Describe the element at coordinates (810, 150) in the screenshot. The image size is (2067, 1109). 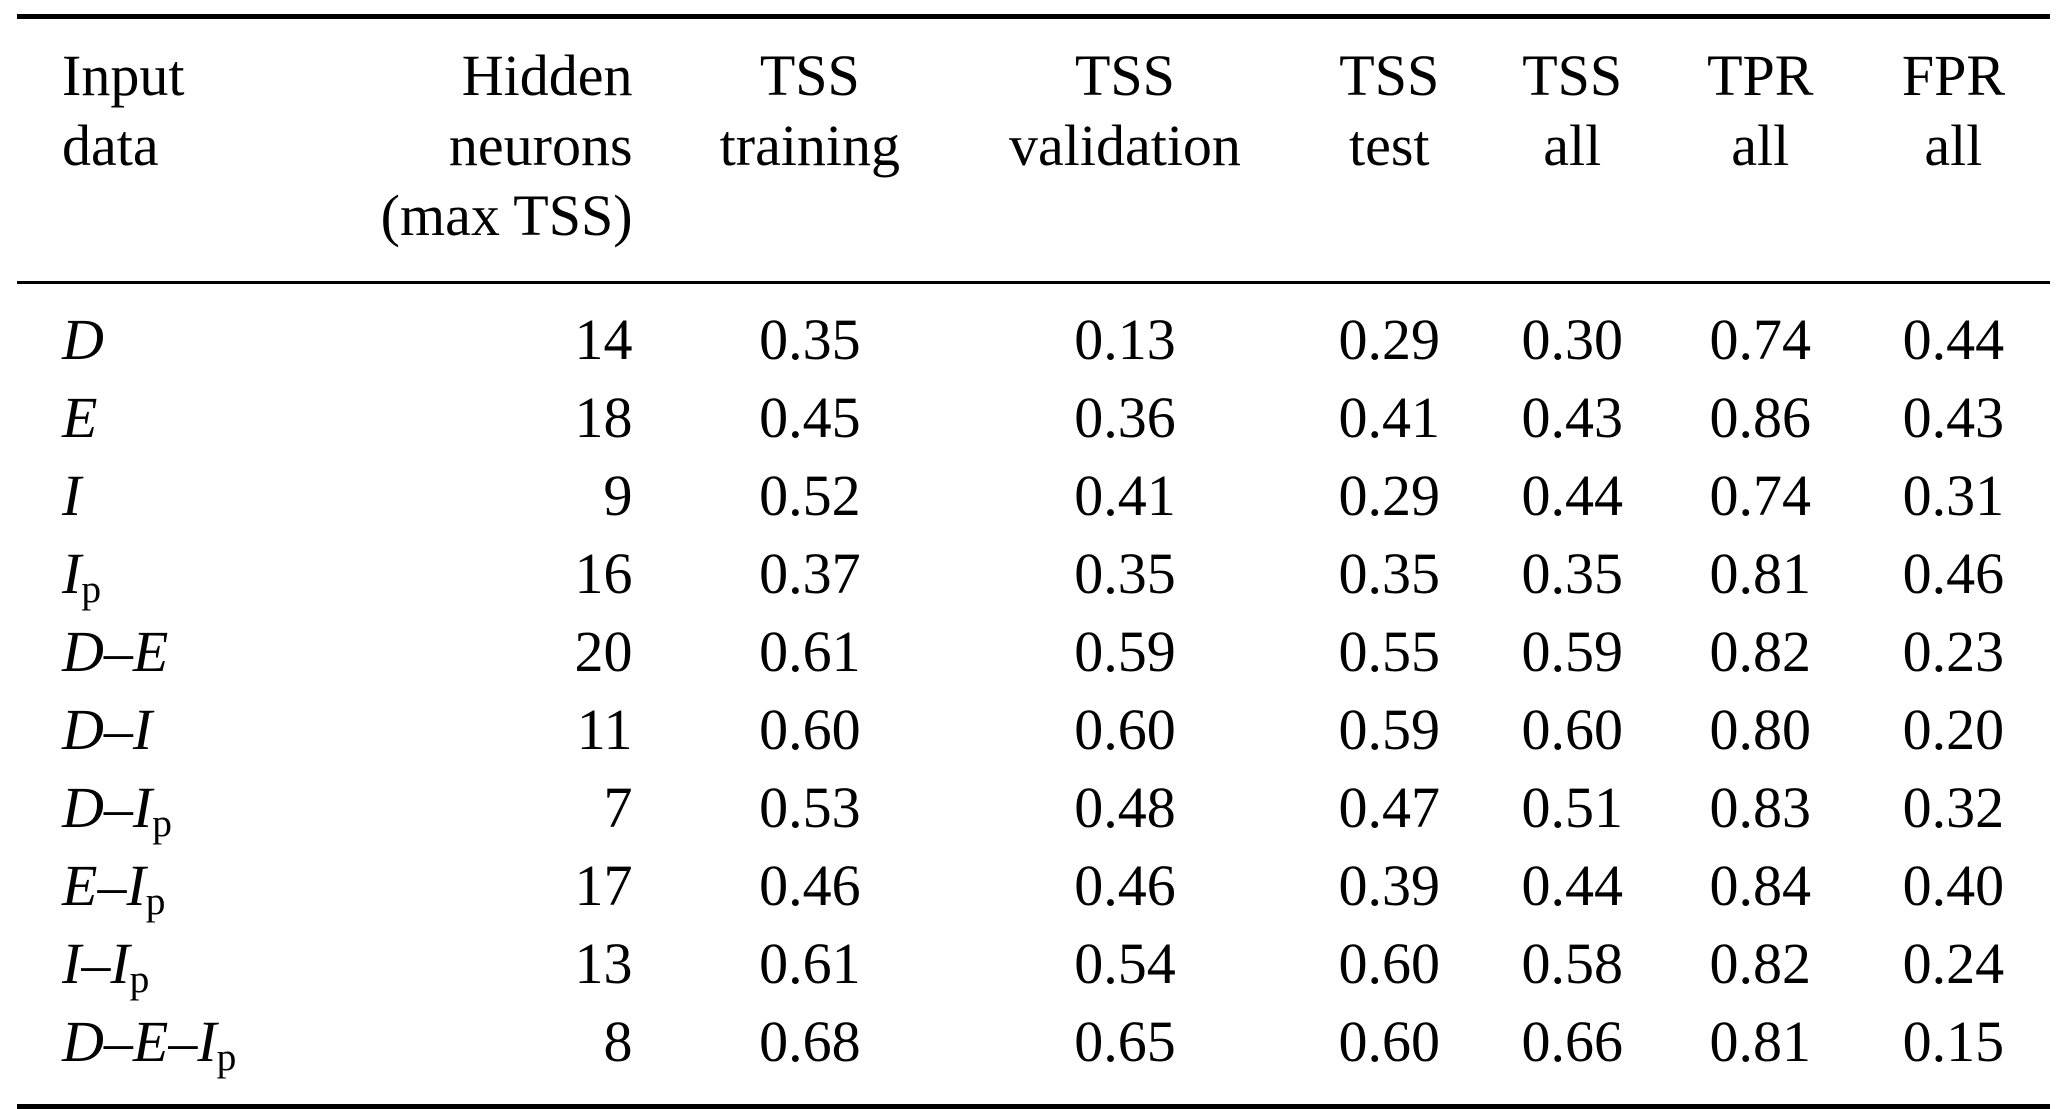
I see `col-header-tss-training: TSS training` at that location.